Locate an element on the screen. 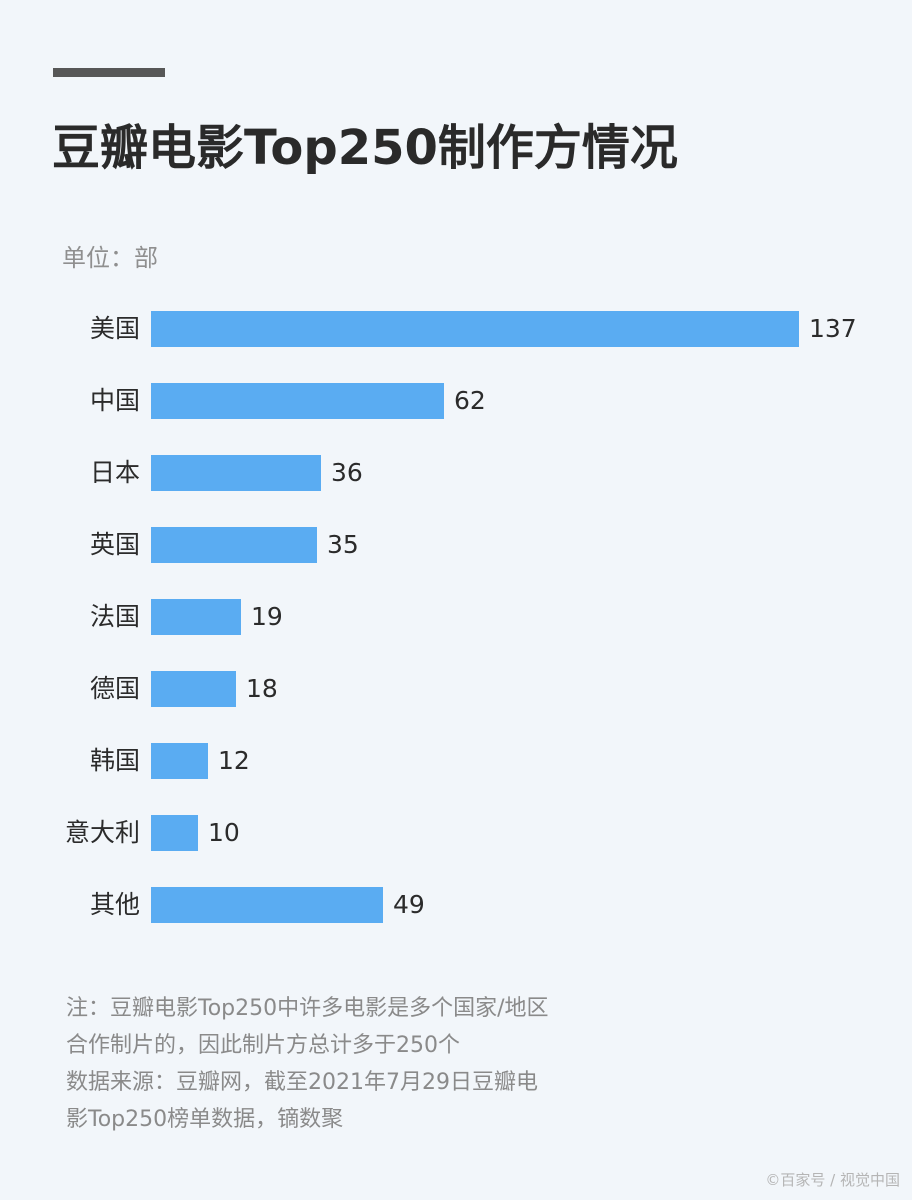 This screenshot has height=1200, width=912. value-label: 10 is located at coordinates (224, 832).